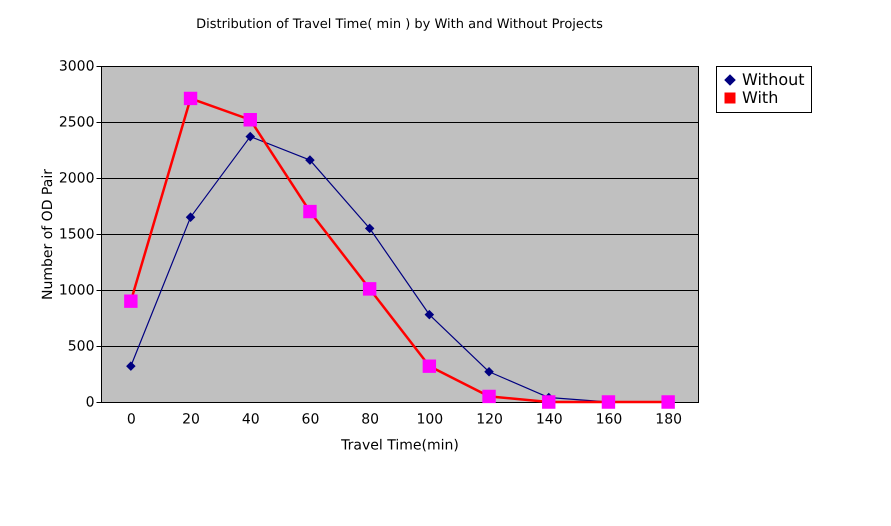 The image size is (891, 526). Describe the element at coordinates (399, 446) in the screenshot. I see `x-axis-title: Travel Time(min)` at that location.